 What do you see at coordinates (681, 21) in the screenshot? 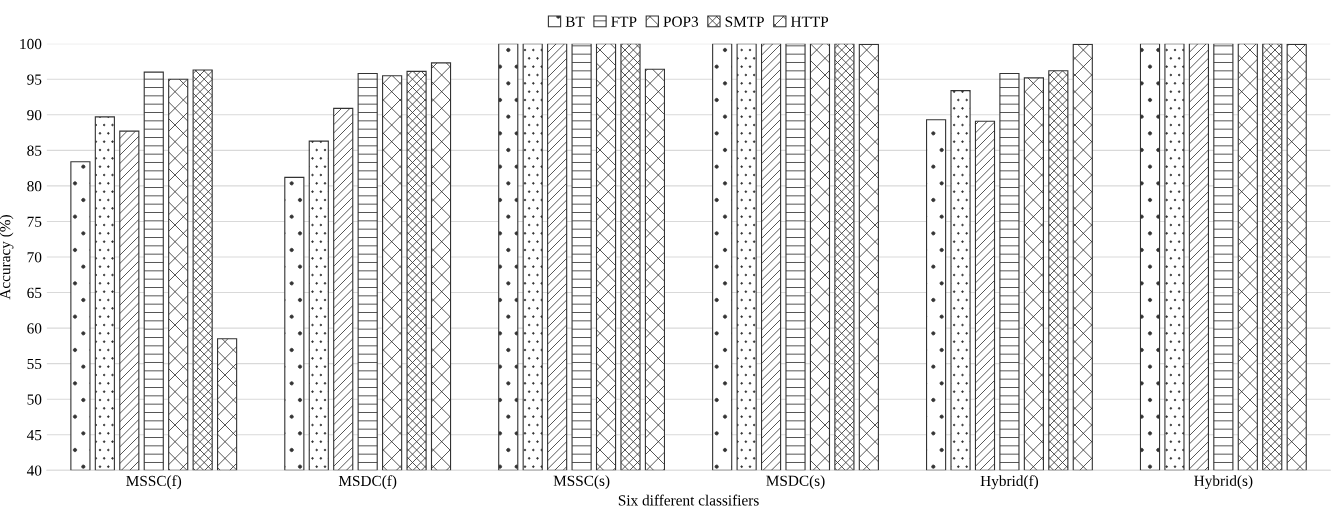
I see `legend-label: POP3` at bounding box center [681, 21].